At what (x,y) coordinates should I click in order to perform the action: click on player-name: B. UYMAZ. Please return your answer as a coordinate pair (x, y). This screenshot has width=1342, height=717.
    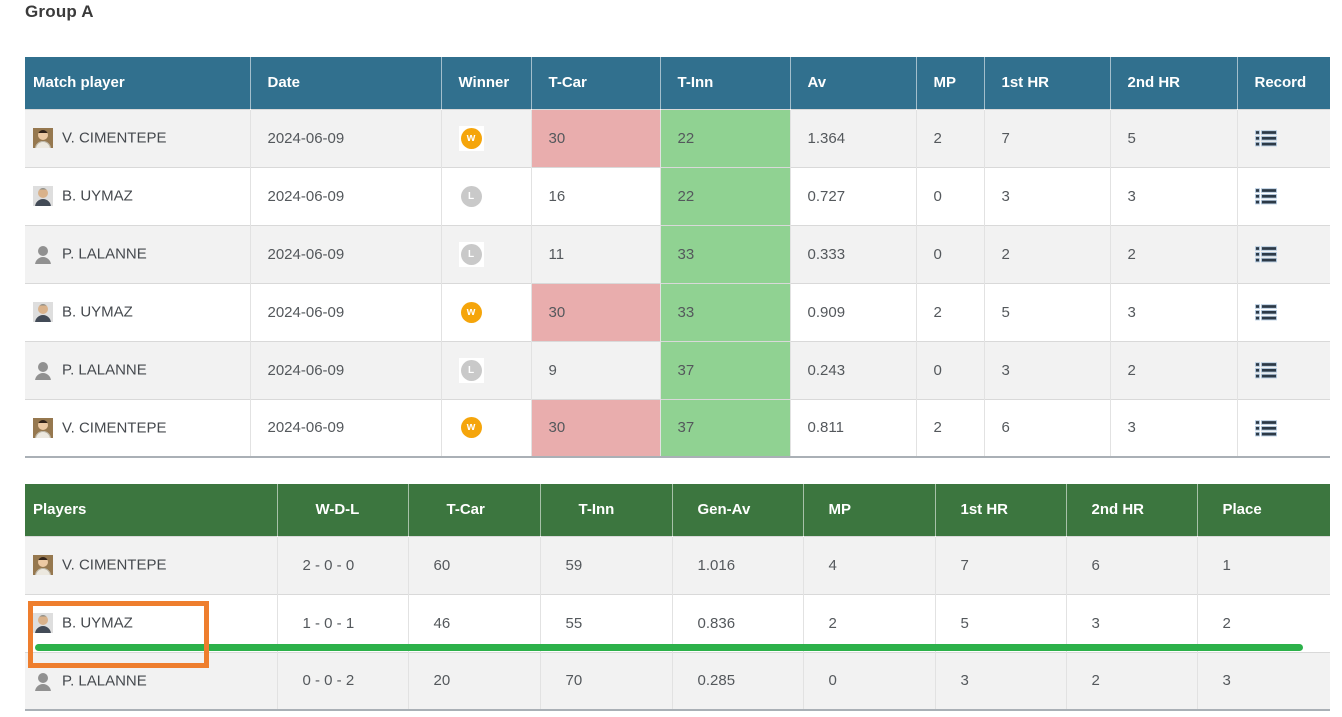
    Looking at the image, I should click on (97, 312).